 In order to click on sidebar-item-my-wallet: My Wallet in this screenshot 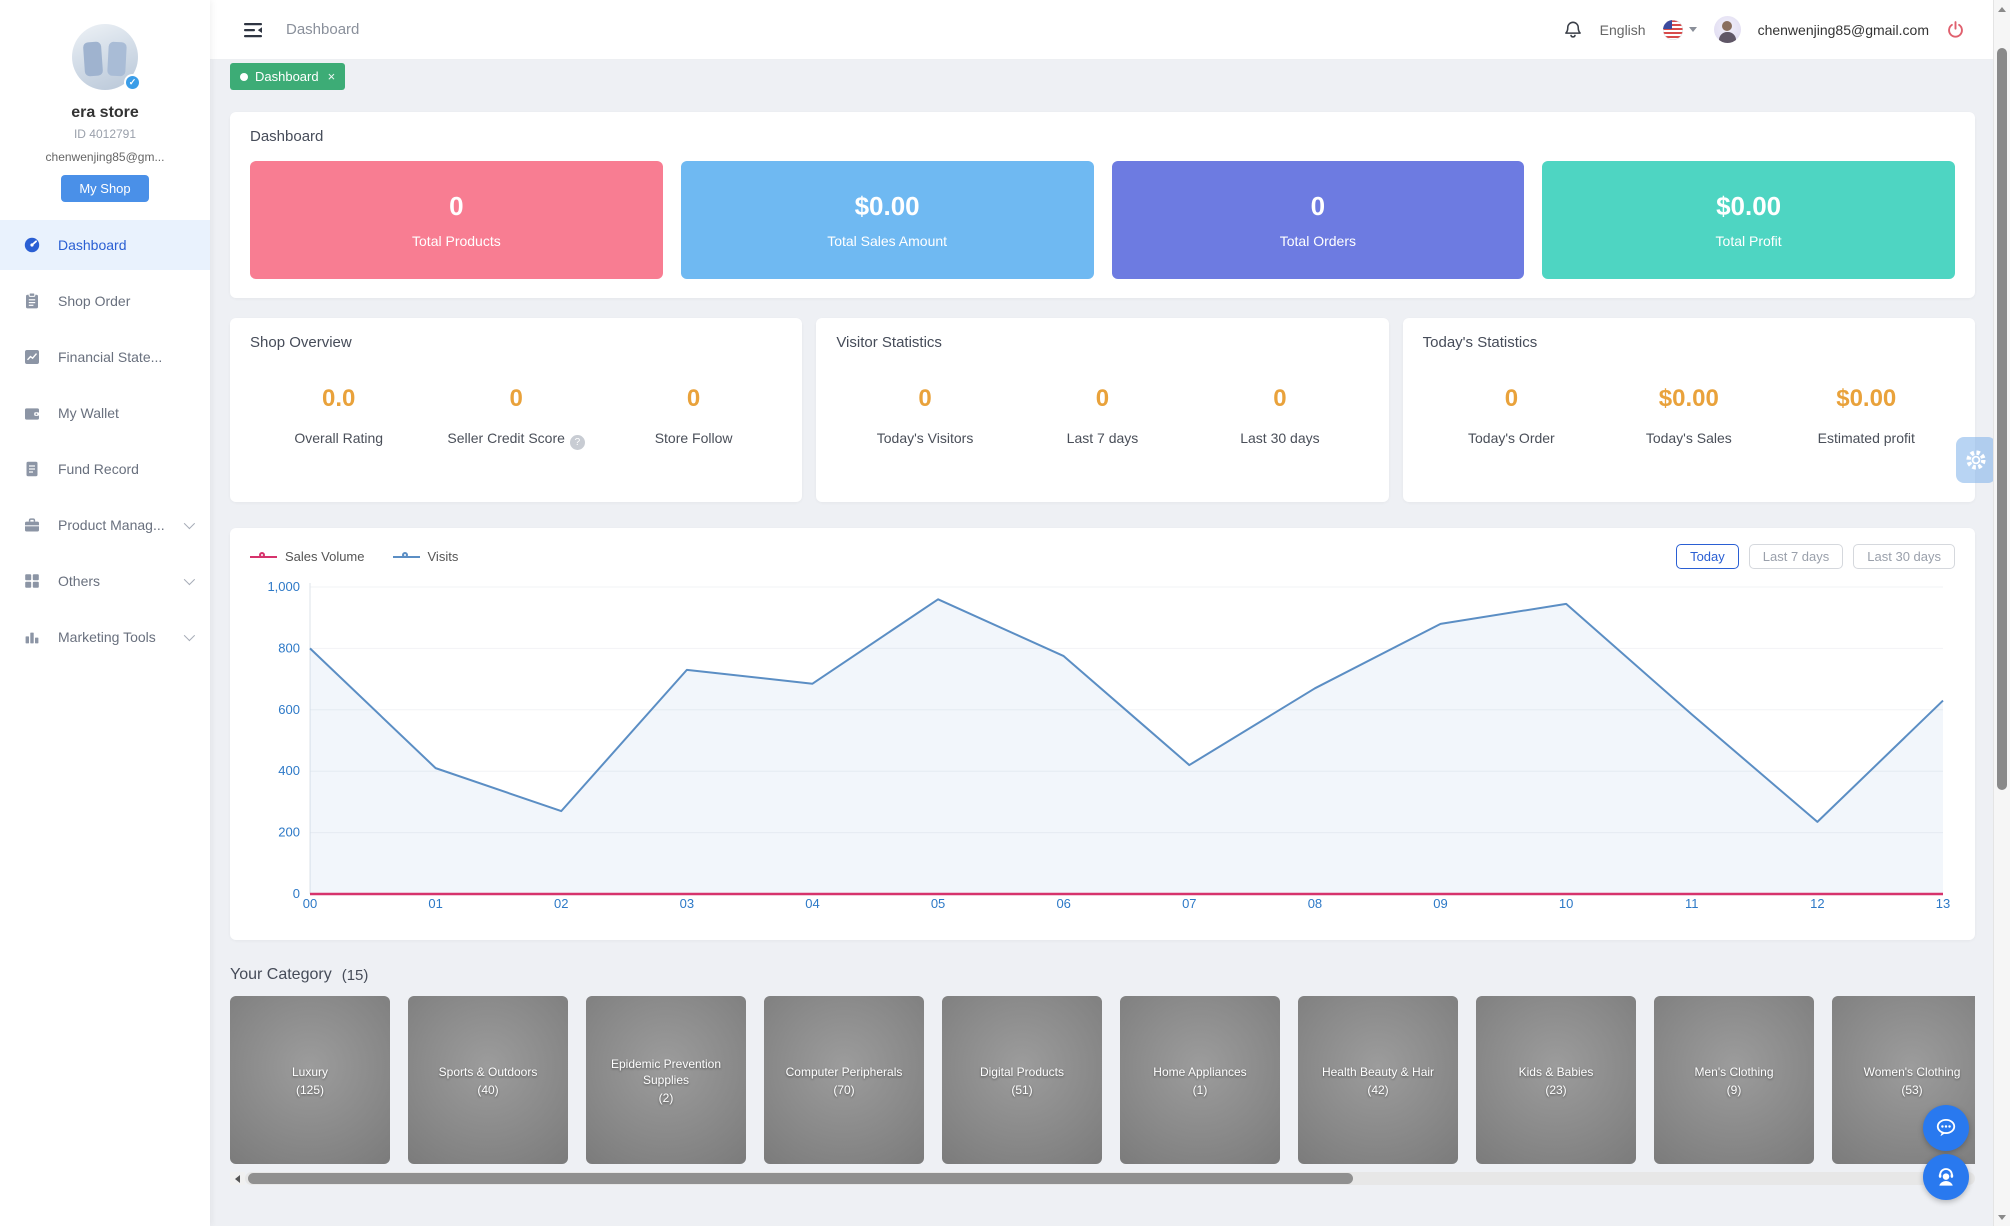, I will do `click(105, 413)`.